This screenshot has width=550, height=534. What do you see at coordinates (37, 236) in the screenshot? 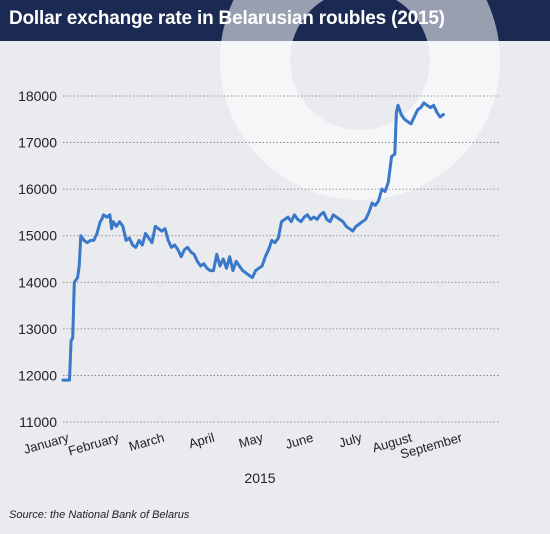
I see `y-tick-label: 15000` at bounding box center [37, 236].